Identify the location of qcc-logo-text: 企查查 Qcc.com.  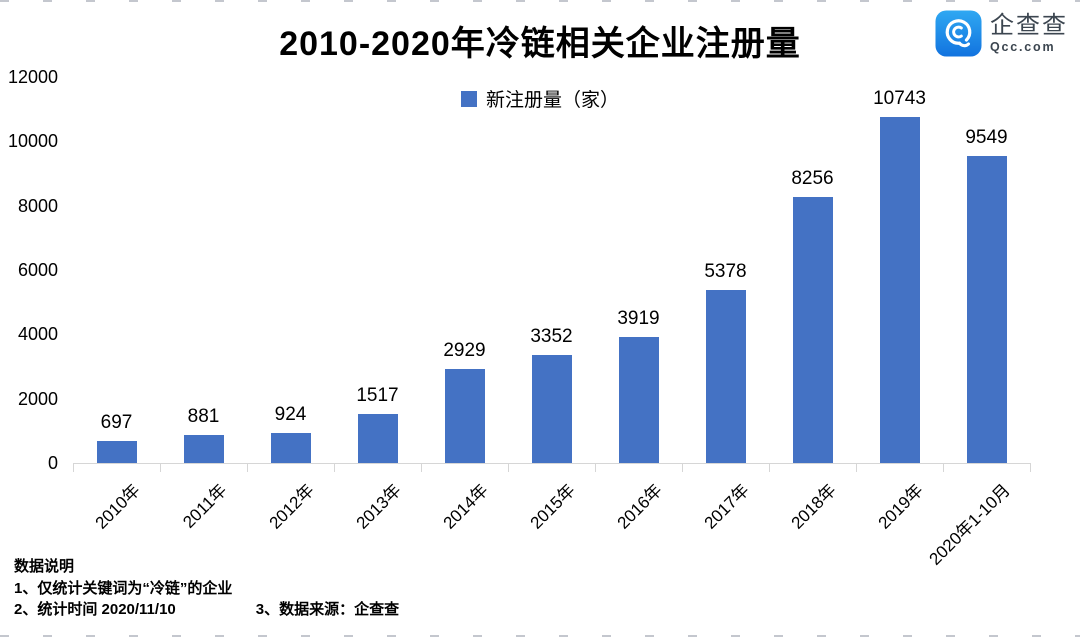
(1029, 33).